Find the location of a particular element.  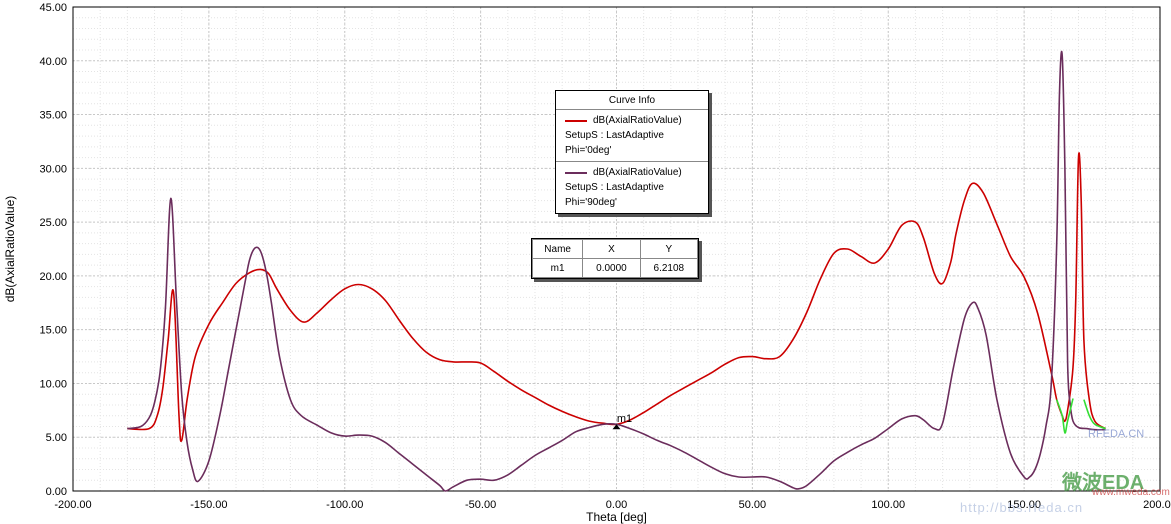

y-tick-label: 15.00 is located at coordinates (53, 331).